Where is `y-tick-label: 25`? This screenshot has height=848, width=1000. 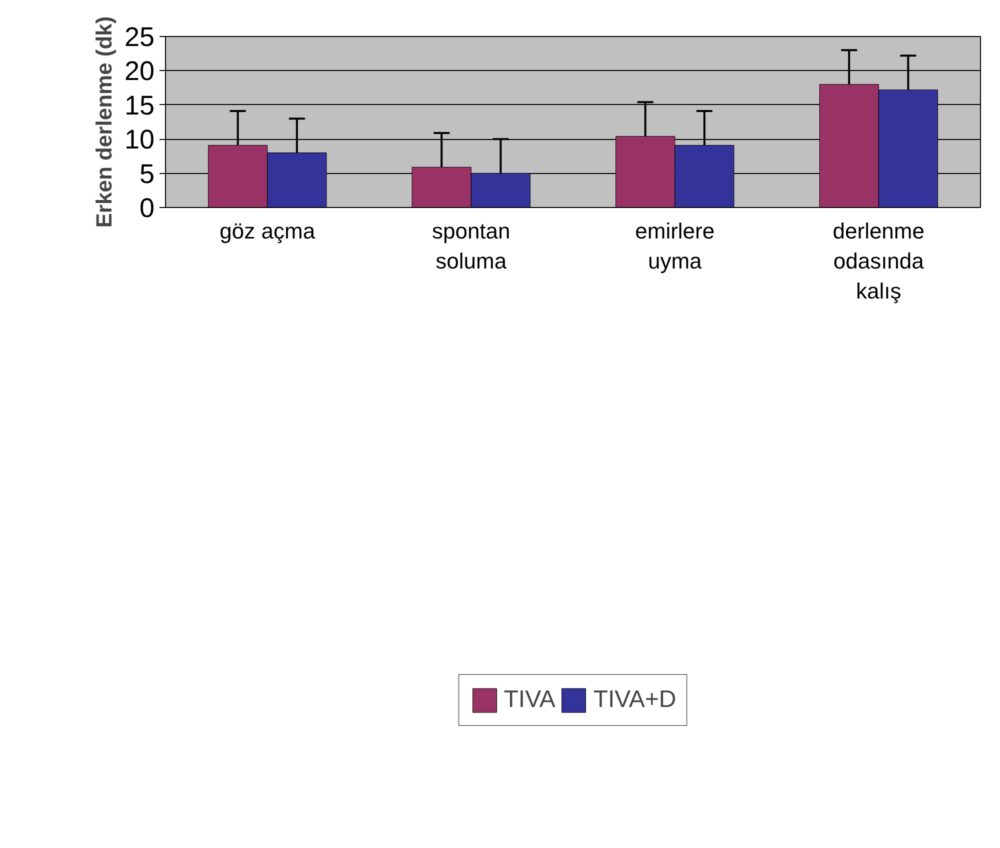 y-tick-label: 25 is located at coordinates (139, 37).